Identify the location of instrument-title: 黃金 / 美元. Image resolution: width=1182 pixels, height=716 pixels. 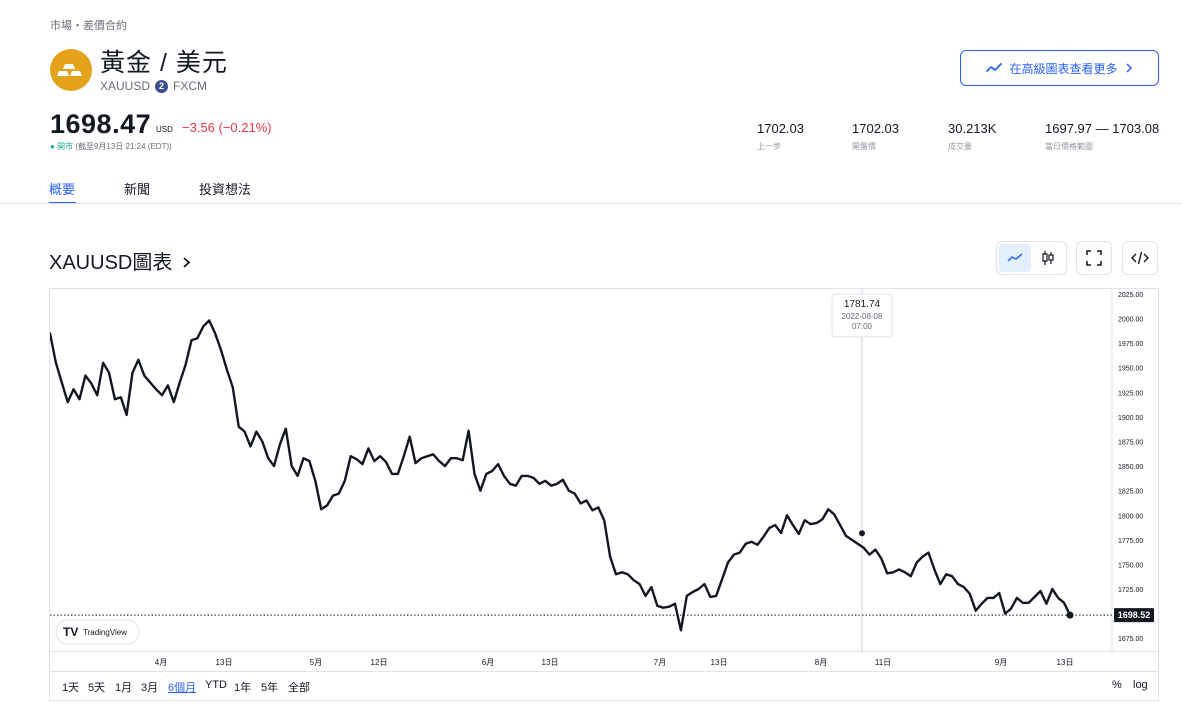
(164, 63).